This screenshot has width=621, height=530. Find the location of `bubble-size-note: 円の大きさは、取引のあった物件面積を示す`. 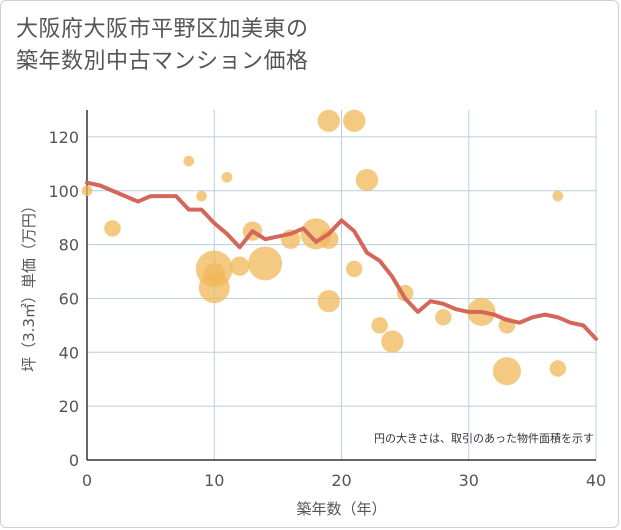

bubble-size-note: 円の大きさは、取引のあった物件面積を示す is located at coordinates (484, 438).